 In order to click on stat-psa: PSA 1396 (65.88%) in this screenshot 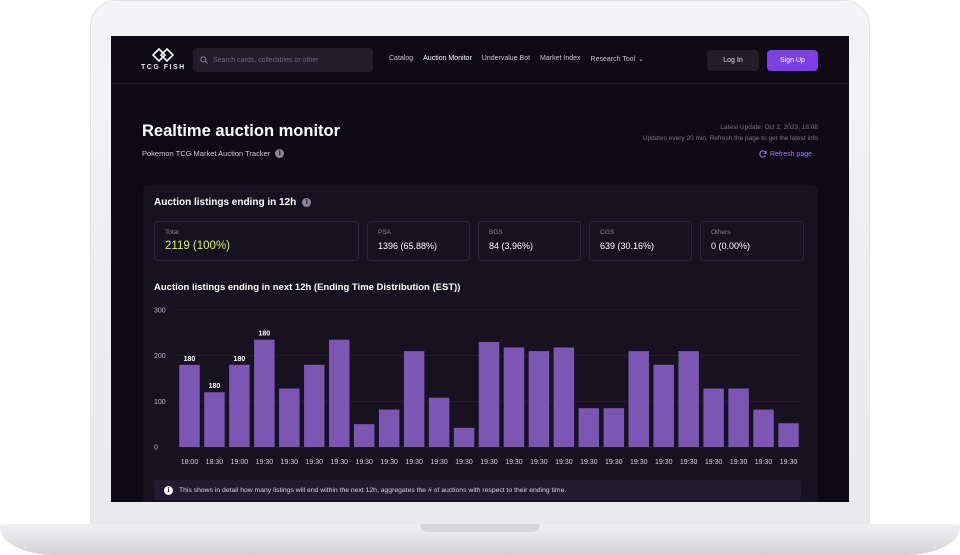, I will do `click(418, 241)`.